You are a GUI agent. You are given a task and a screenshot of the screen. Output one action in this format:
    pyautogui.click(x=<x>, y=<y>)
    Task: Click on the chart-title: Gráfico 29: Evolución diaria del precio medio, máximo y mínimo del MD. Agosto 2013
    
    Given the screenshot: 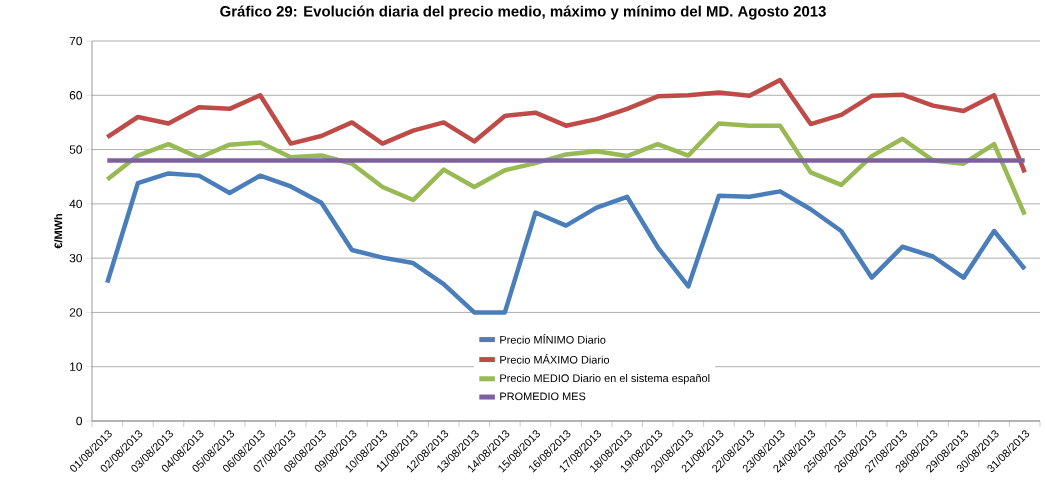 What is the action you would take?
    pyautogui.click(x=523, y=12)
    